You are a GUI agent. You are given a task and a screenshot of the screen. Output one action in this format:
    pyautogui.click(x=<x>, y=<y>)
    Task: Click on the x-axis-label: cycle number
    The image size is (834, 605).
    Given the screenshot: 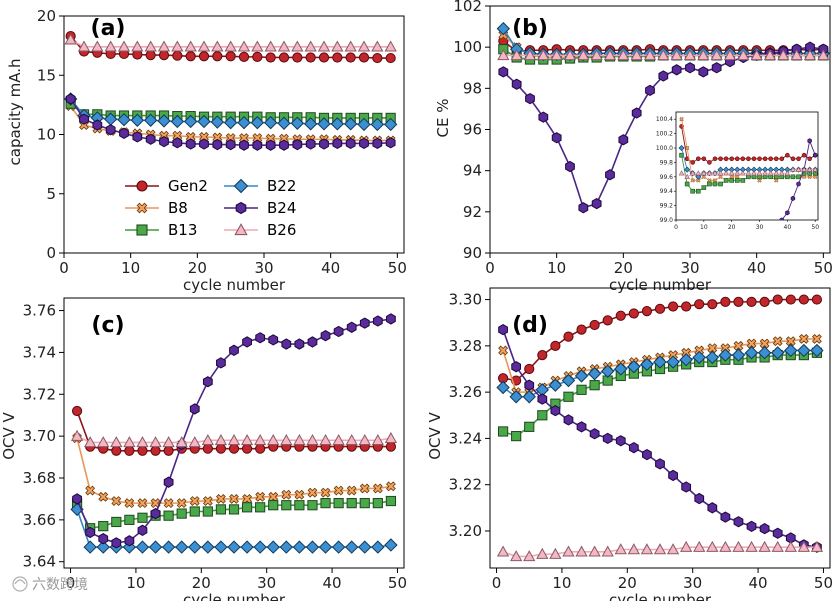 What is the action you would take?
    pyautogui.click(x=234, y=285)
    